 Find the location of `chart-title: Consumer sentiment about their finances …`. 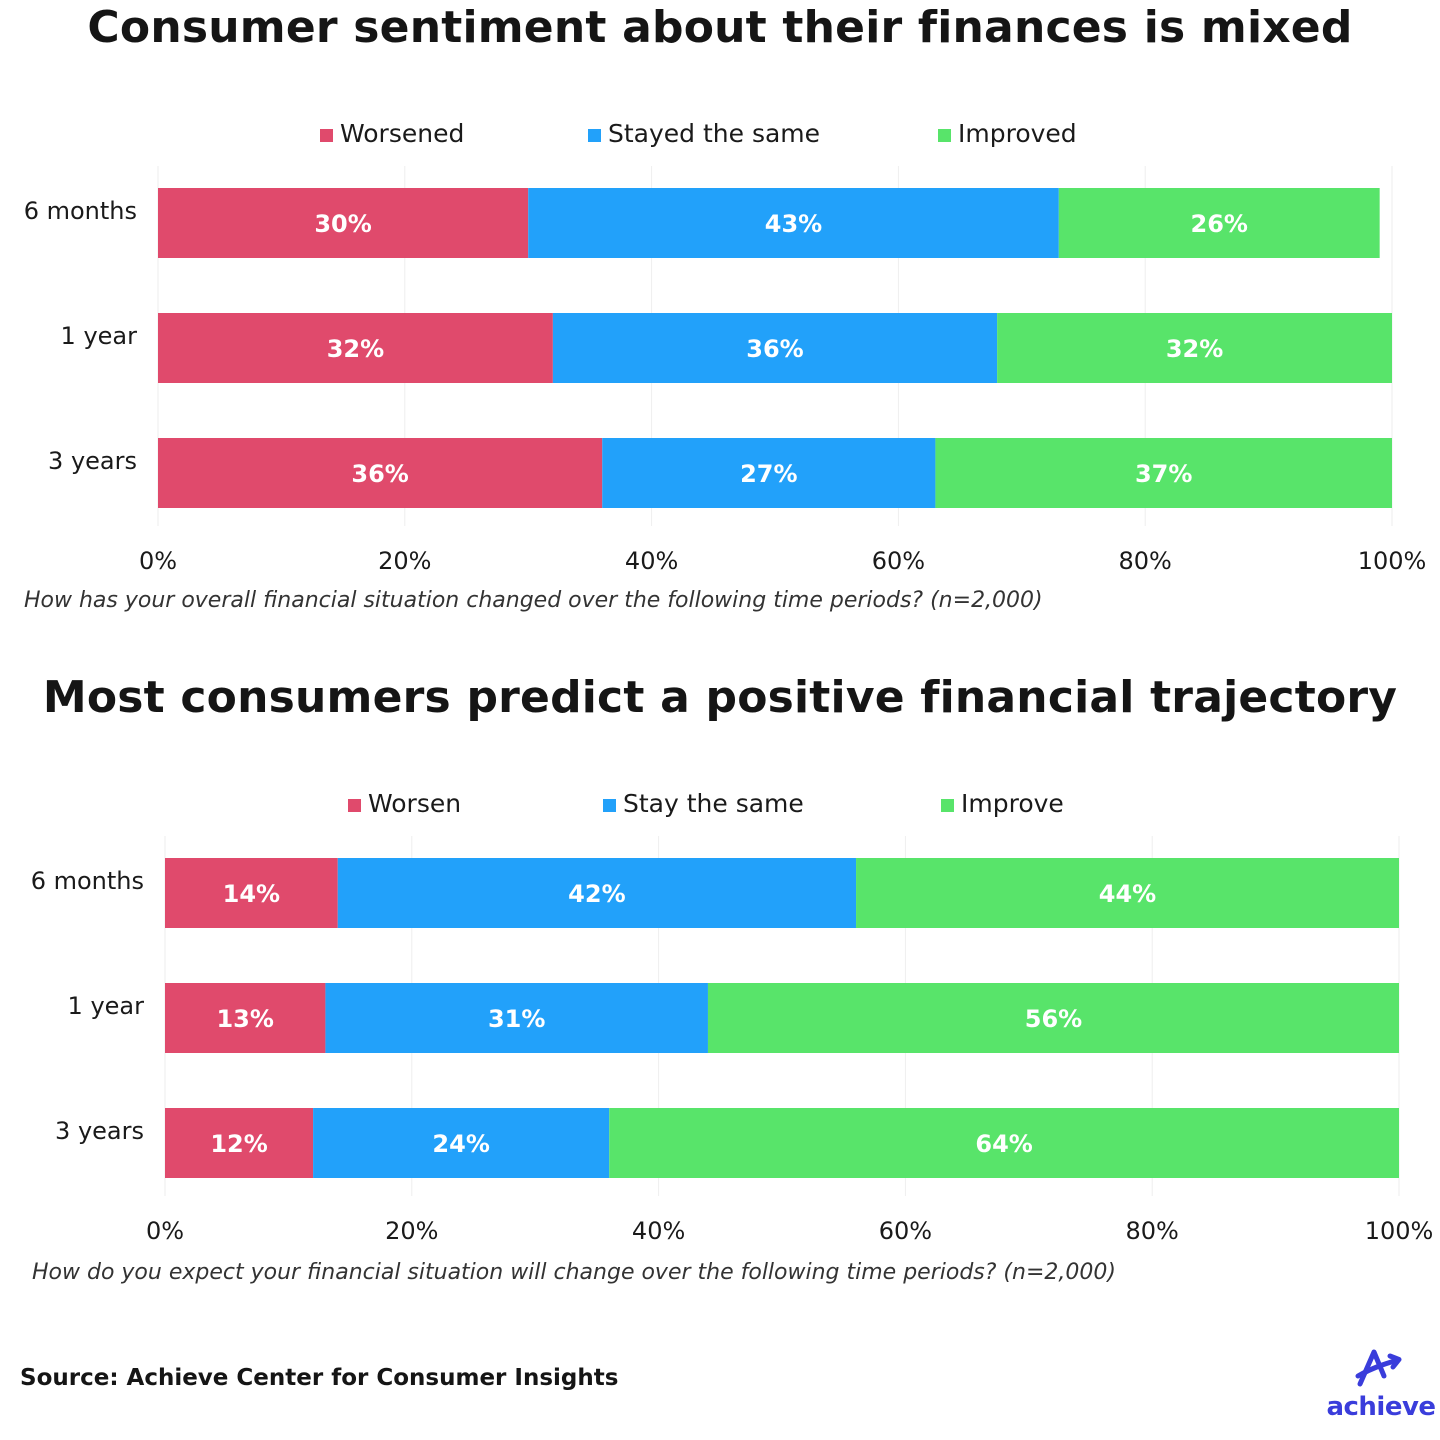

chart-title: Consumer sentiment about their finances … is located at coordinates (720, 27).